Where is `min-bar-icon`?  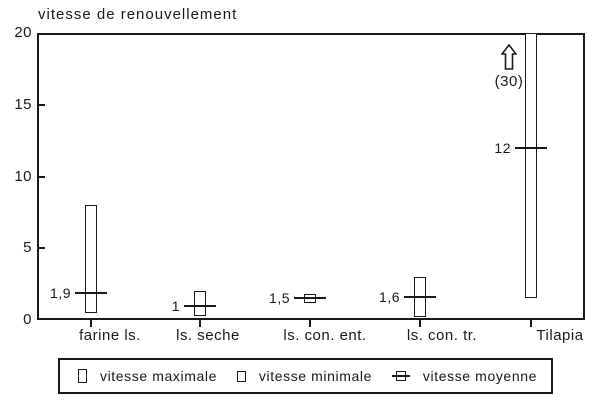
min-bar-icon is located at coordinates (241, 376).